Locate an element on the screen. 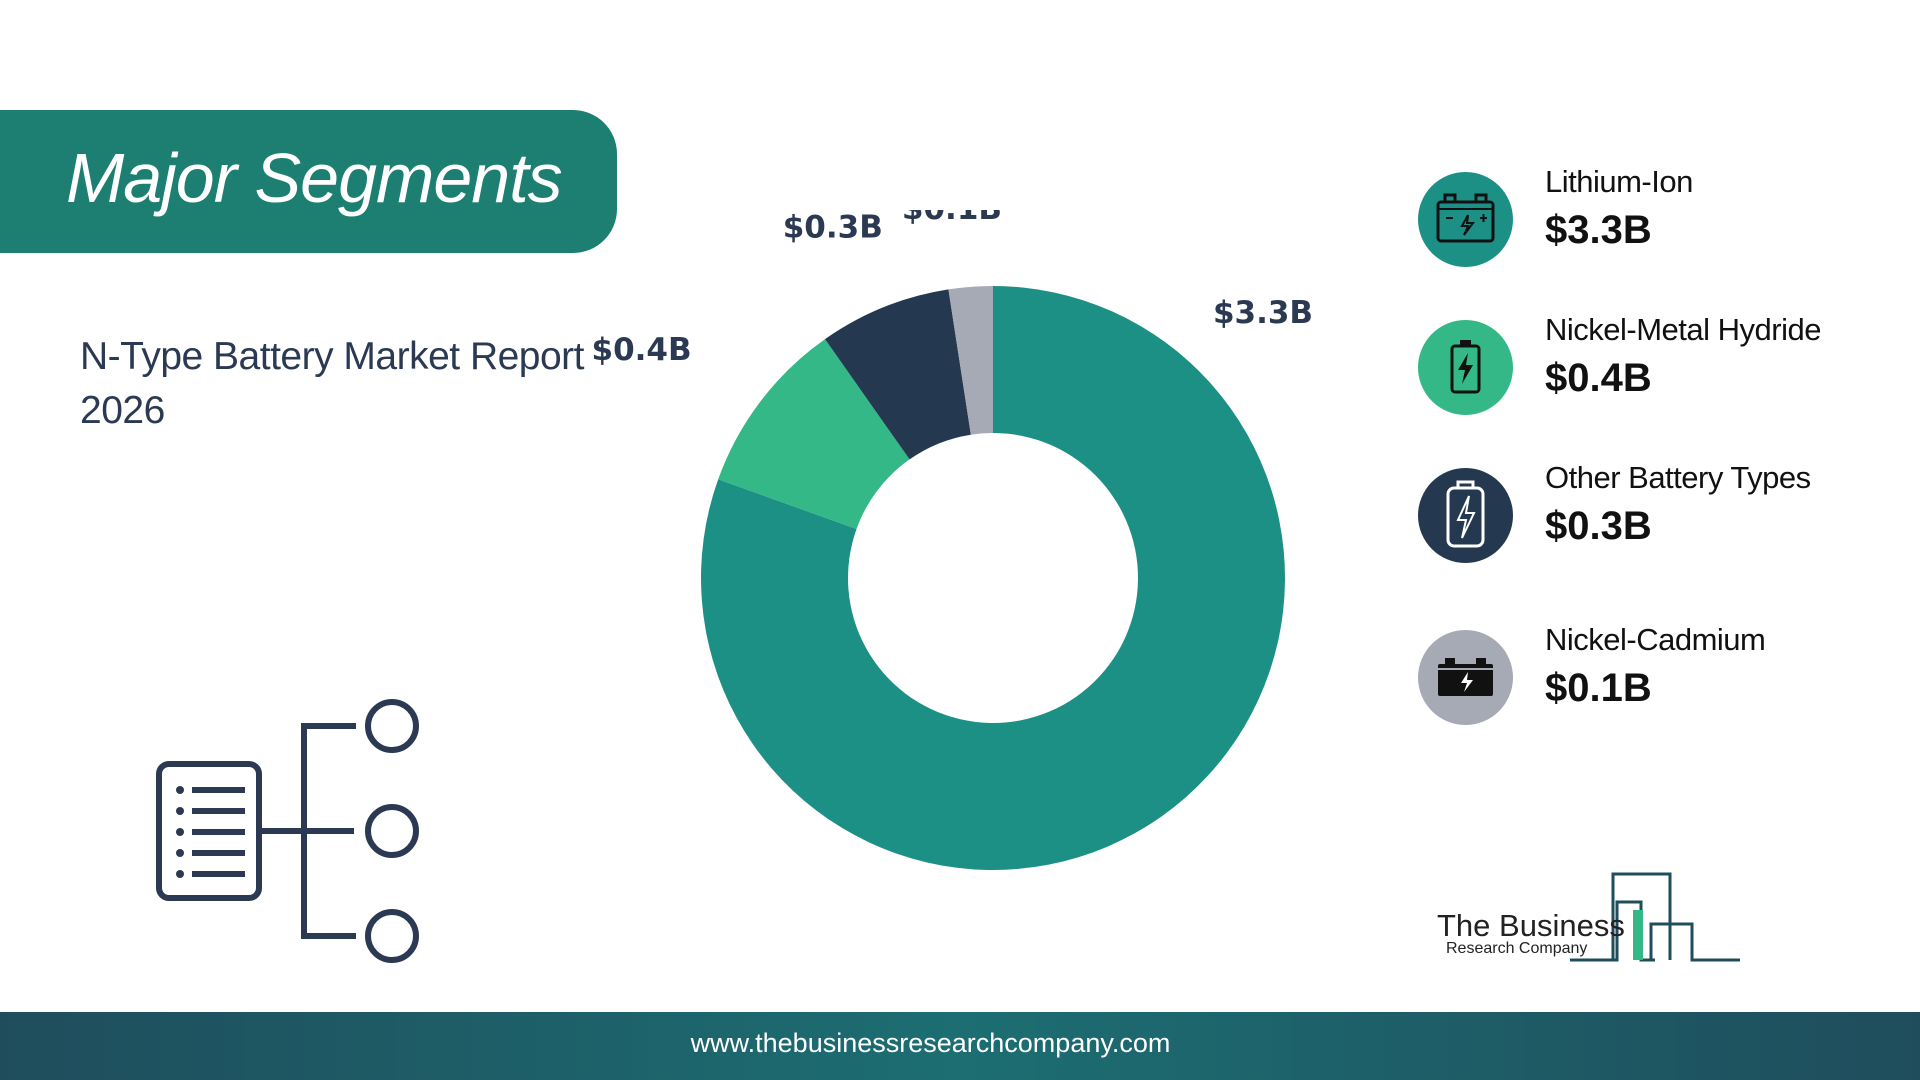 Image resolution: width=1920 pixels, height=1080 pixels. company-logo: The Business Research Company is located at coordinates (1590, 920).